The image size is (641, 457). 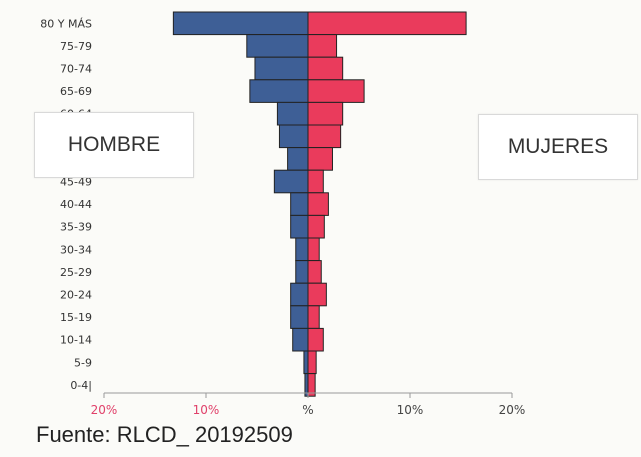 What do you see at coordinates (76, 182) in the screenshot?
I see `age-label-7: 45-49` at bounding box center [76, 182].